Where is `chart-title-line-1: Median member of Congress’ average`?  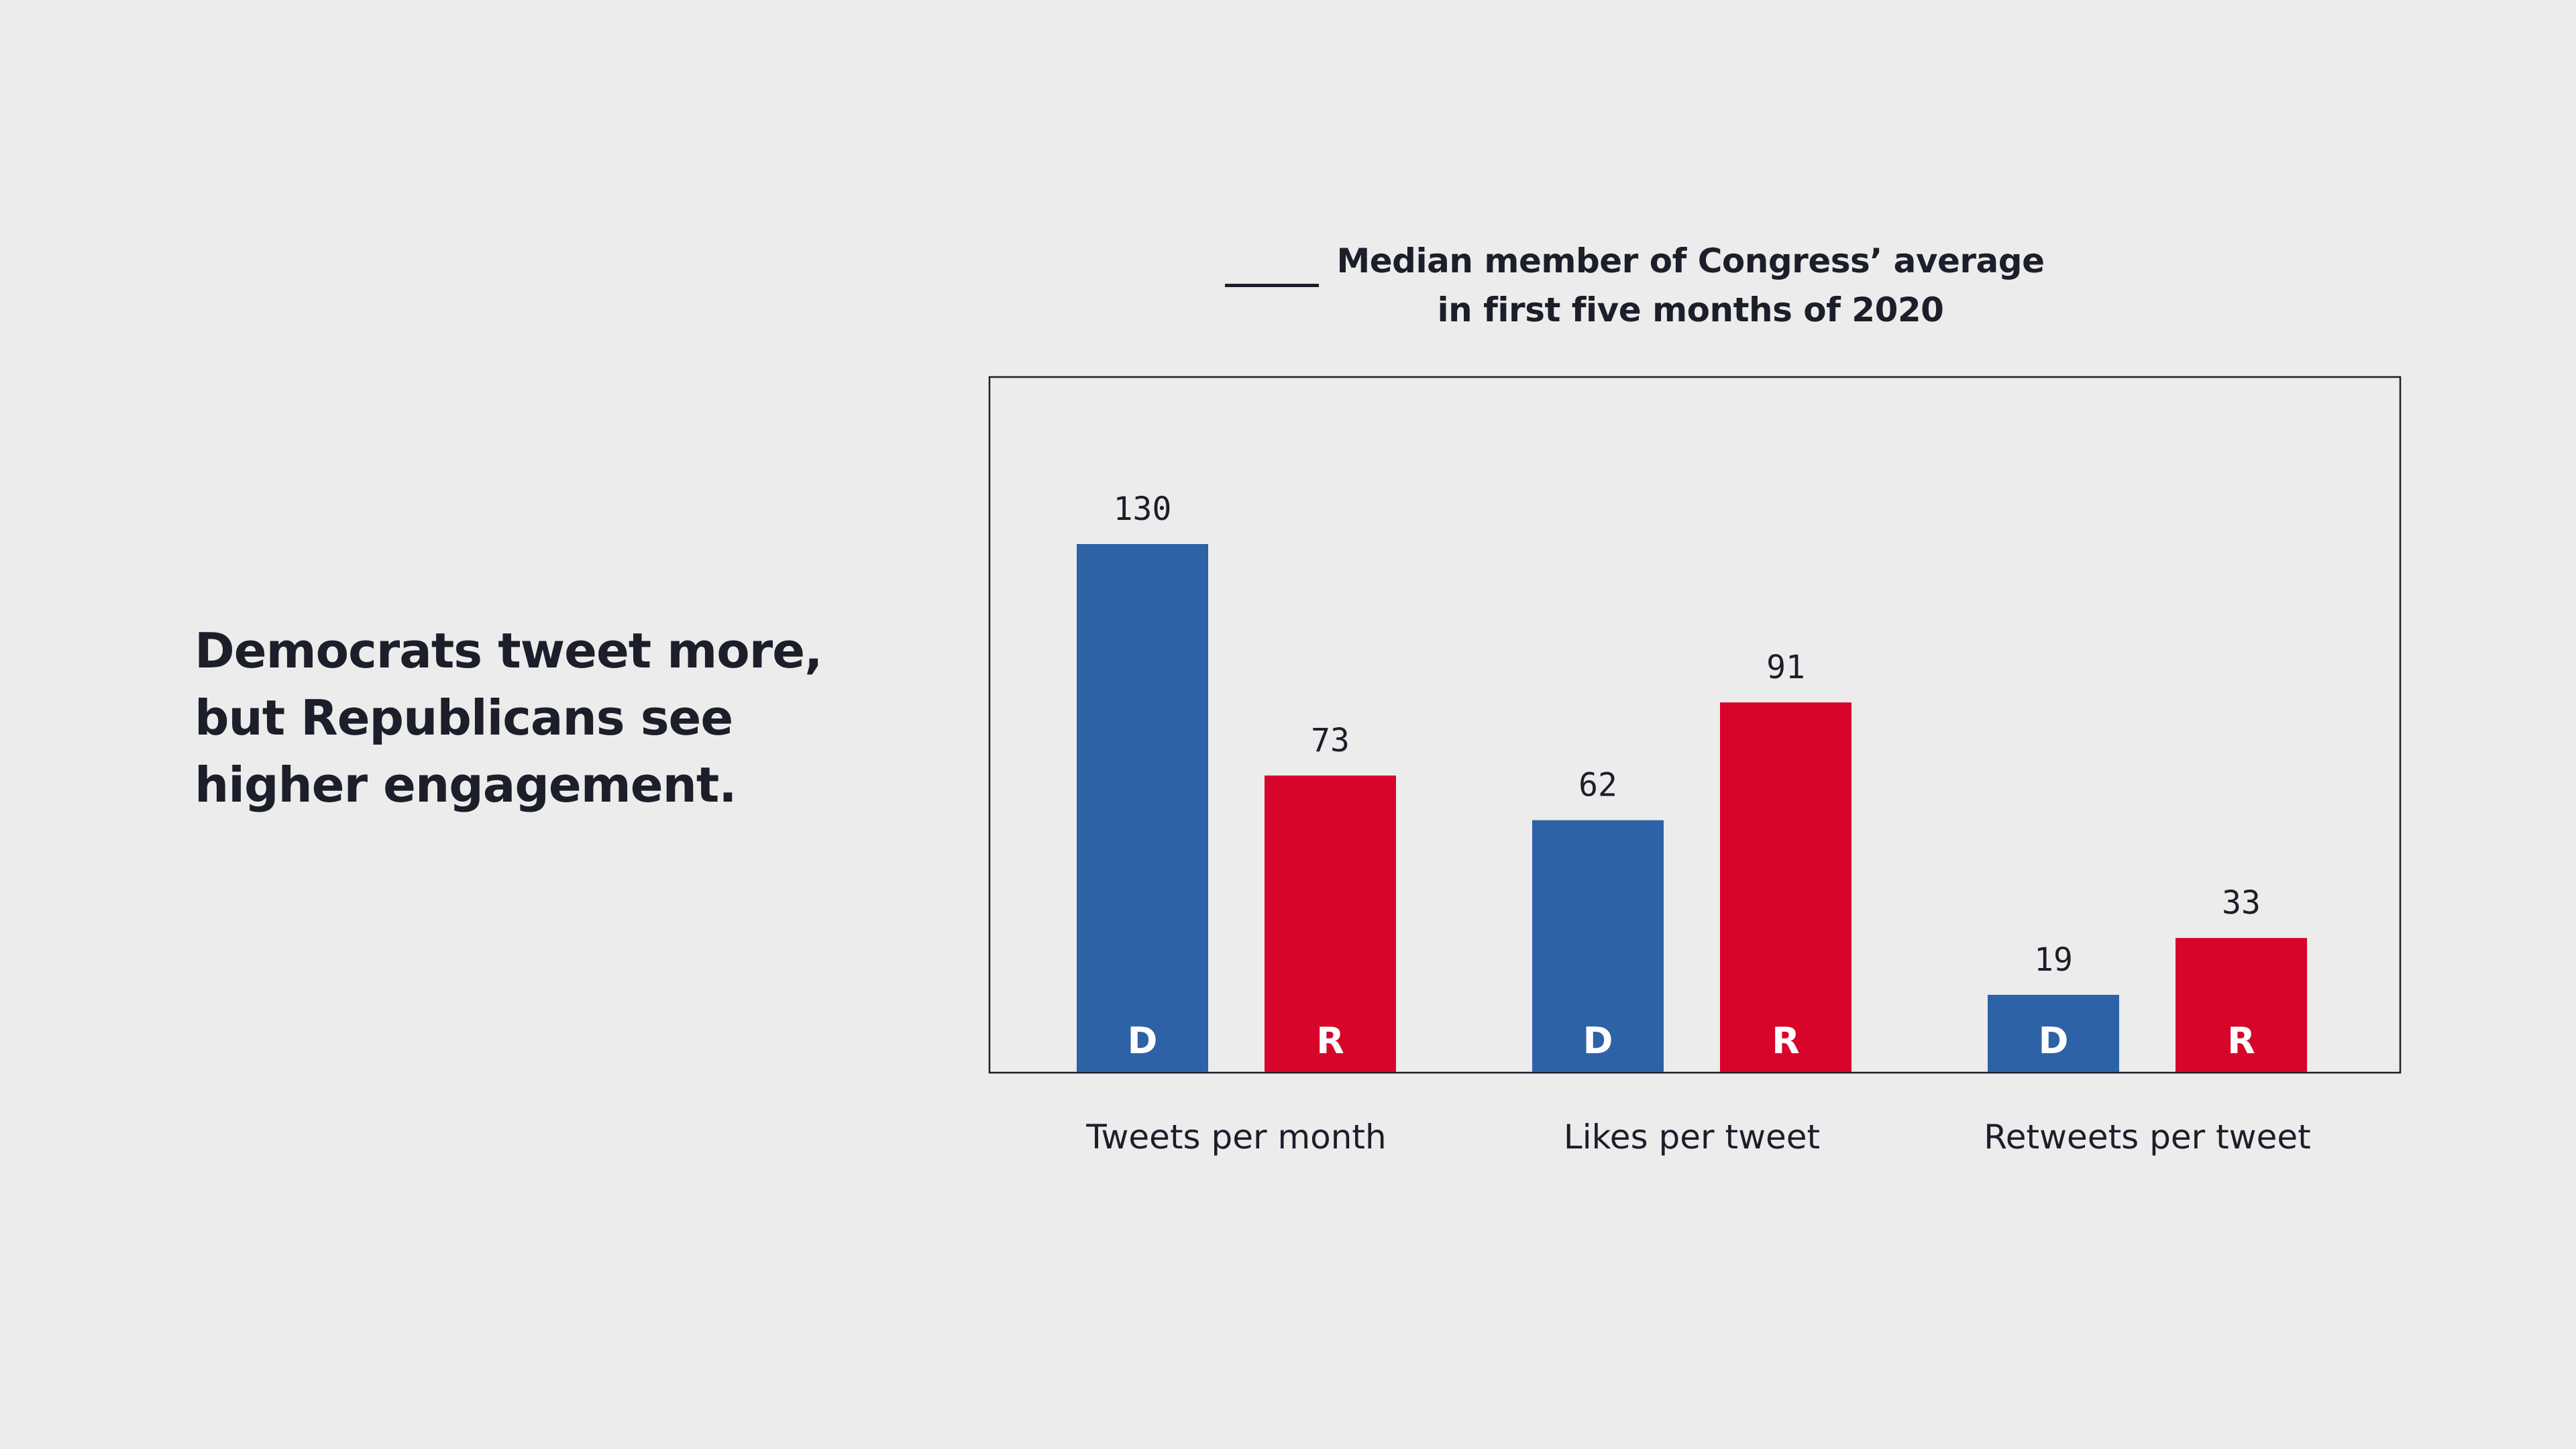 chart-title-line-1: Median member of Congress’ average is located at coordinates (1690, 262).